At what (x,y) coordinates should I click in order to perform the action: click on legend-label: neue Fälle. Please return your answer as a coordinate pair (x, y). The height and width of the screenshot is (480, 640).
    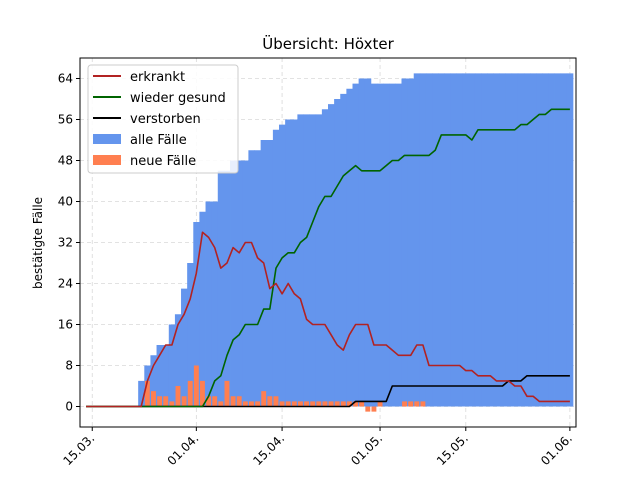
    Looking at the image, I should click on (163, 161).